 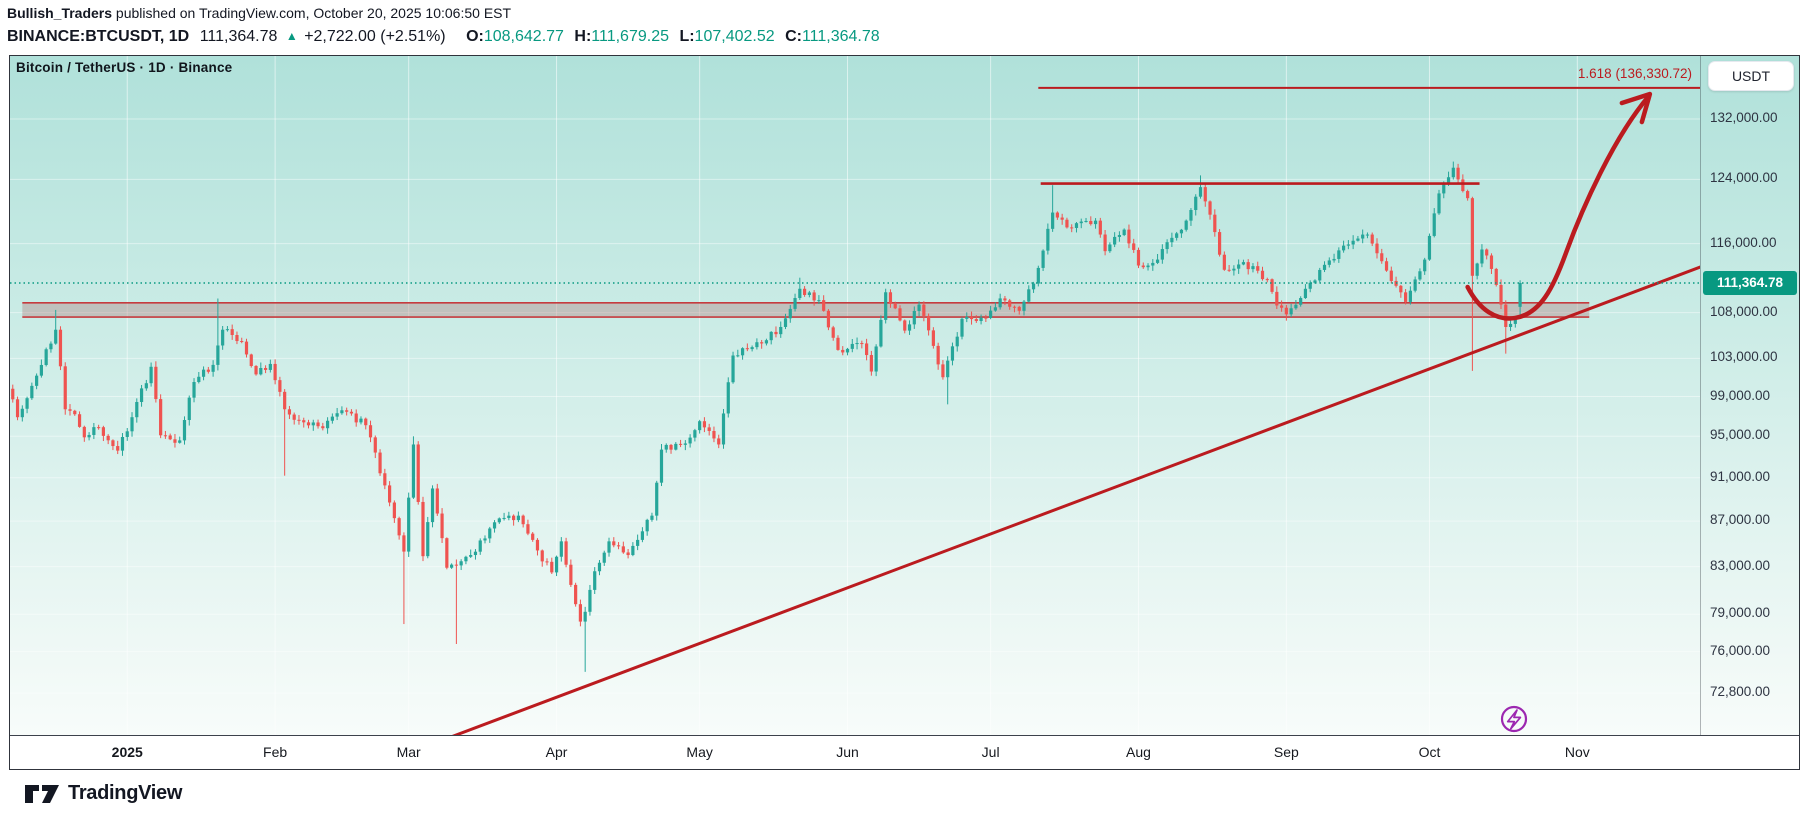 I want to click on lightning-badge-circle, so click(x=1514, y=719).